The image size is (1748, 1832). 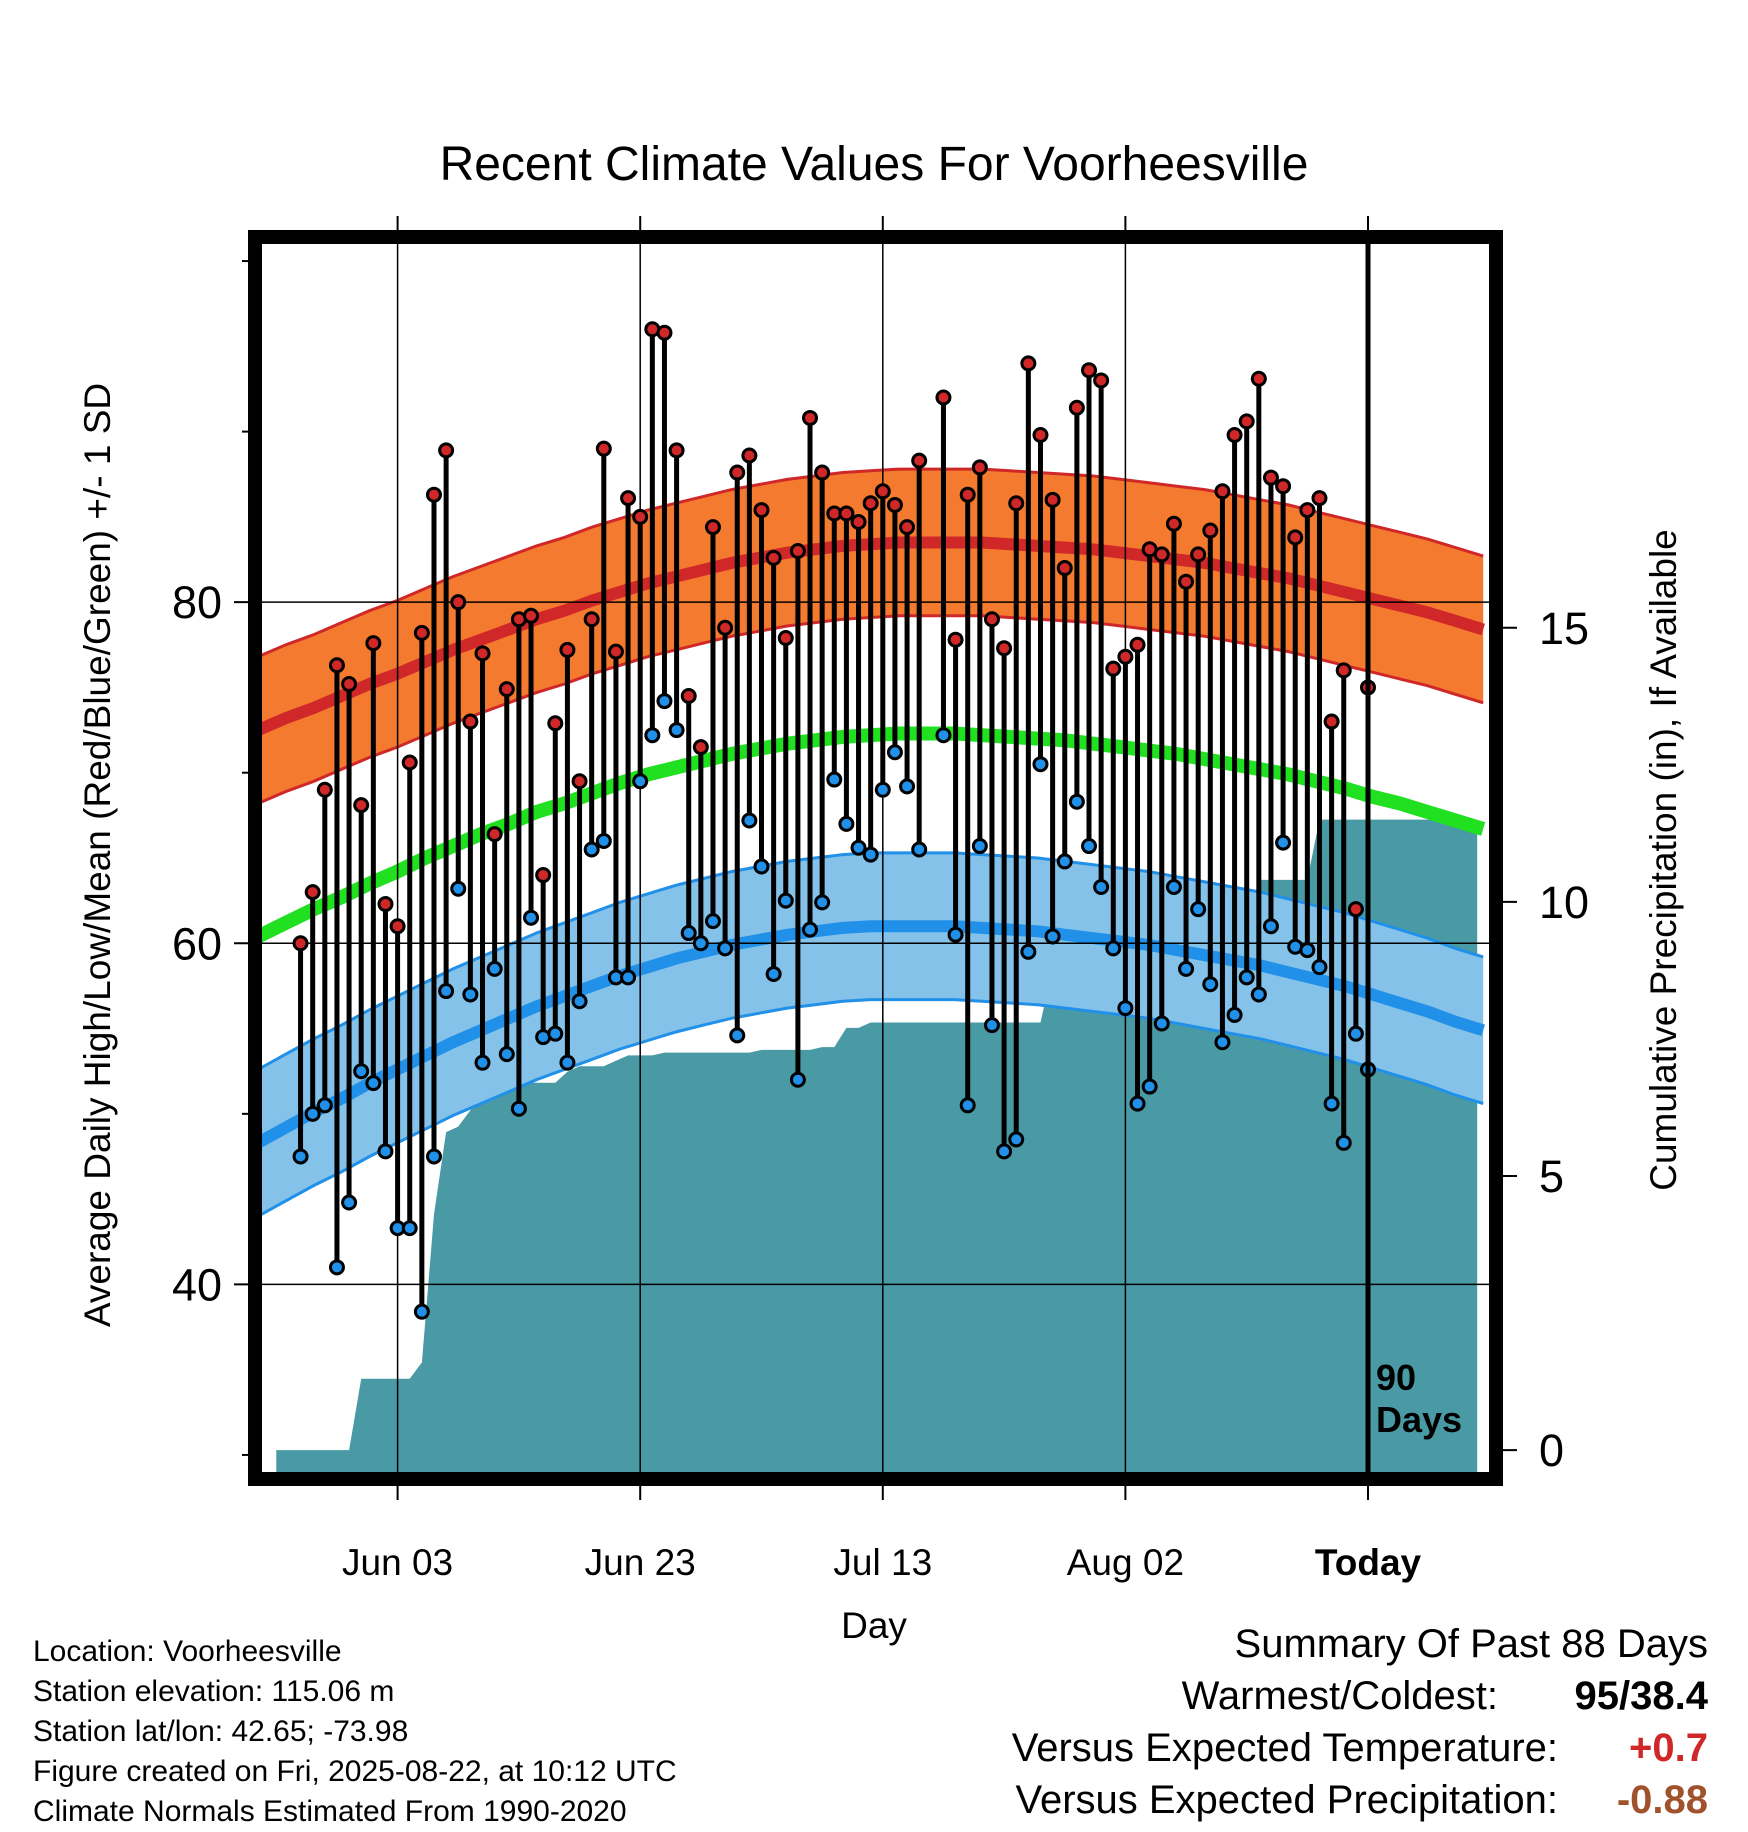 I want to click on summary-precip-row: Versus Expected Precipitation: -0.88, so click(x=1258, y=1804).